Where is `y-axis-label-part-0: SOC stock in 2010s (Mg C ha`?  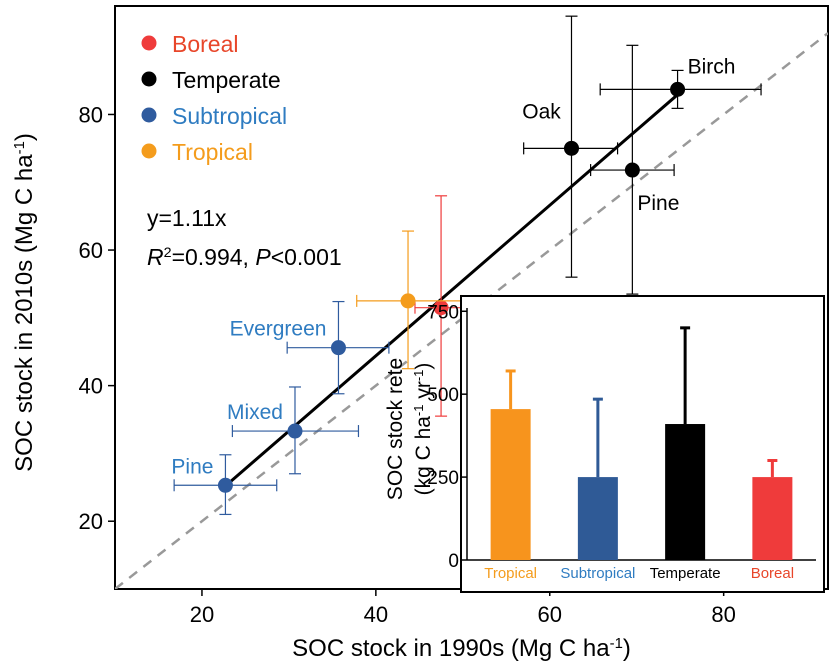 y-axis-label-part-0: SOC stock in 2010s (Mg C ha is located at coordinates (24, 313).